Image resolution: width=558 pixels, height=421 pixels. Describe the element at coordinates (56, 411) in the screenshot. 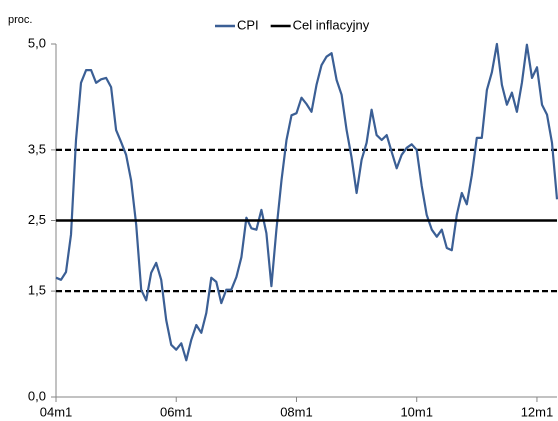

I see `x-tick-label: 04m1` at that location.